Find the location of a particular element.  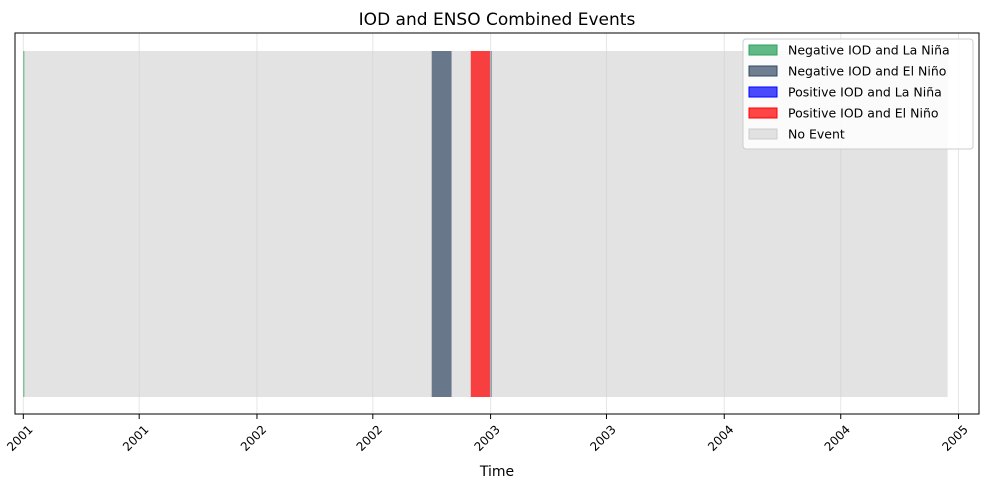

x-axis: 2001 2001 2002 2002 2003 2003 2004 2004 2005 is located at coordinates (487, 434).